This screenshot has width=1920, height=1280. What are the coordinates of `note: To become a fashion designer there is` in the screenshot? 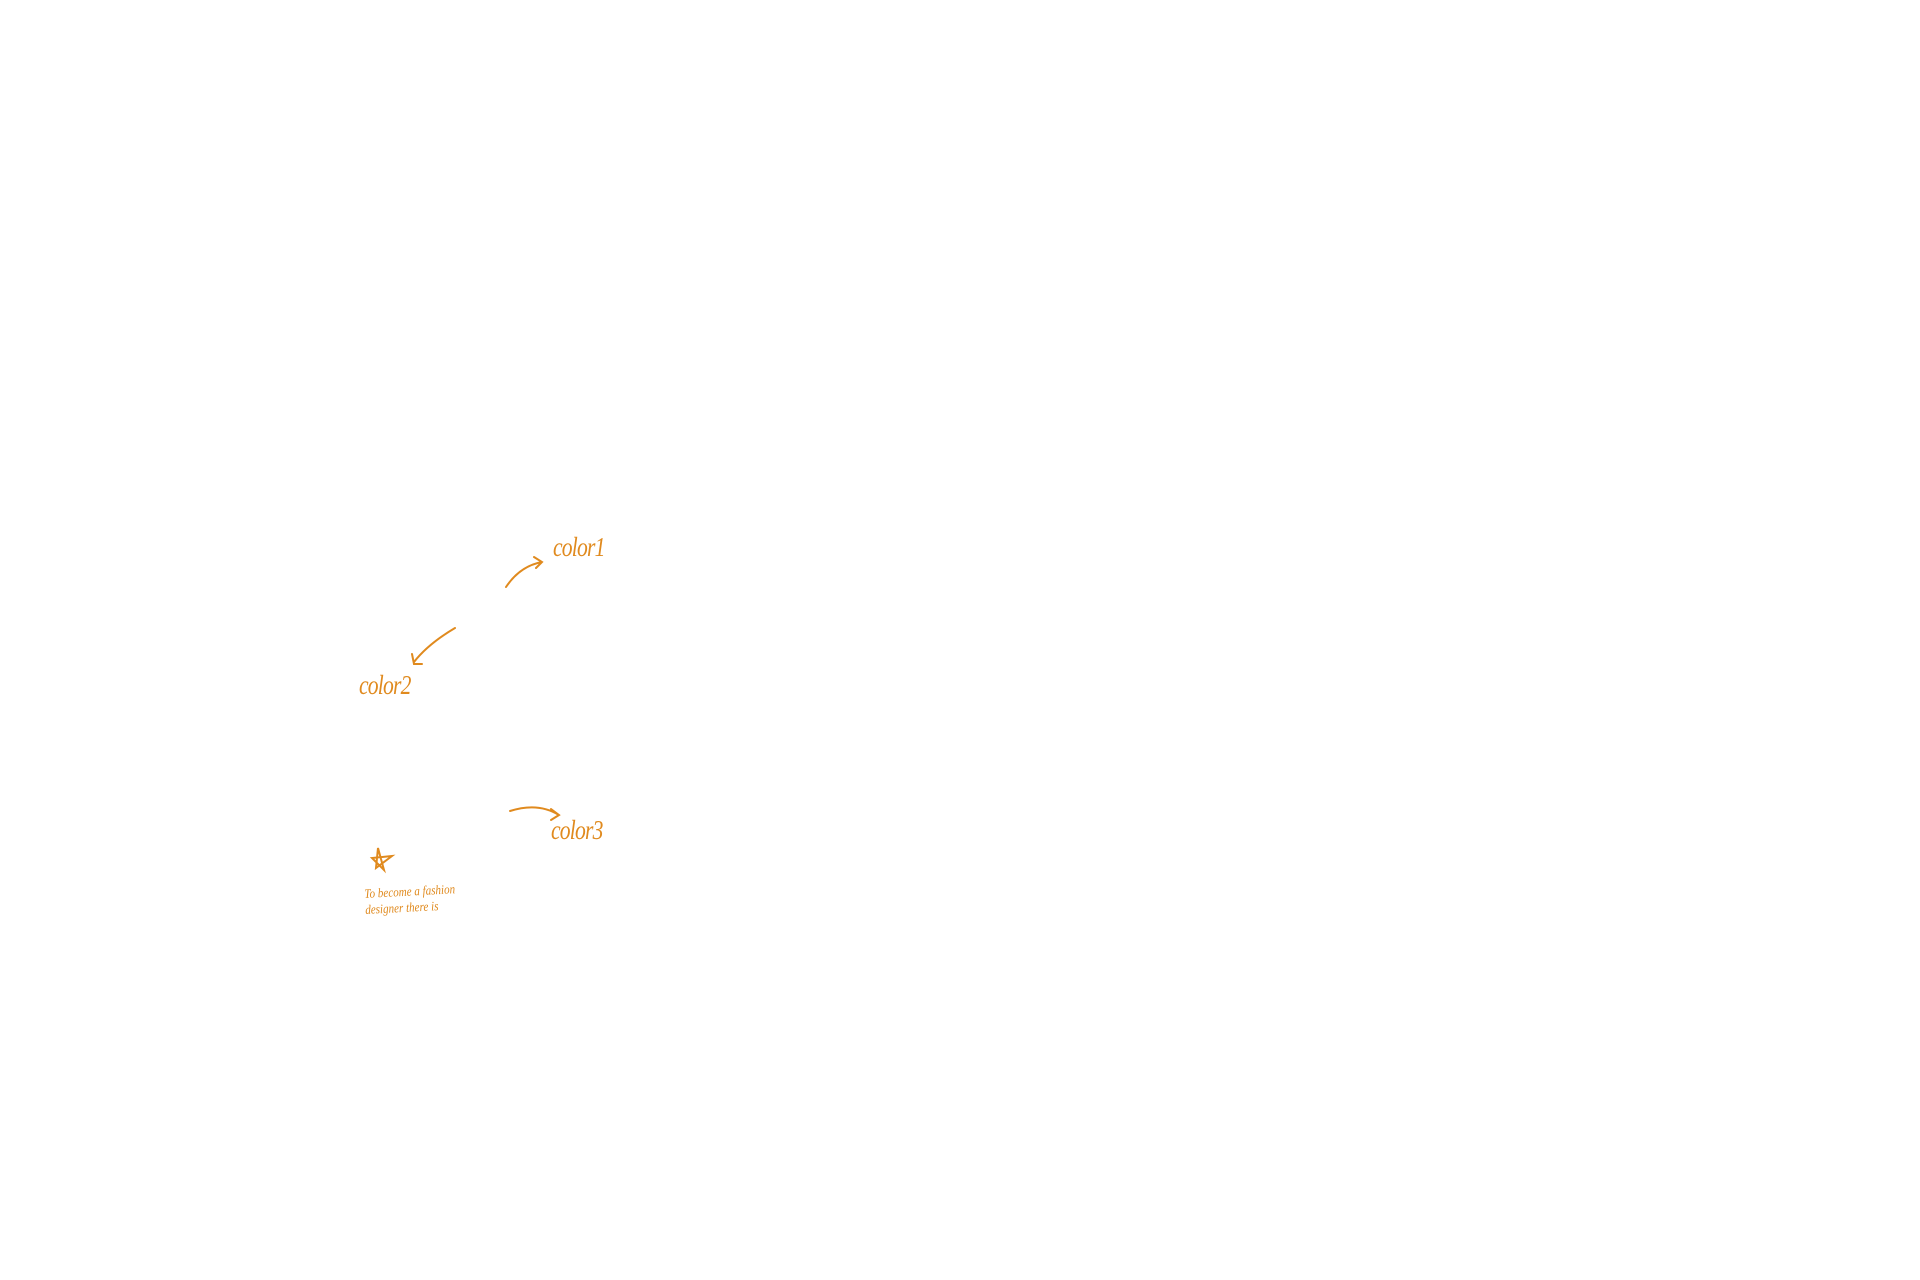 It's located at (410, 899).